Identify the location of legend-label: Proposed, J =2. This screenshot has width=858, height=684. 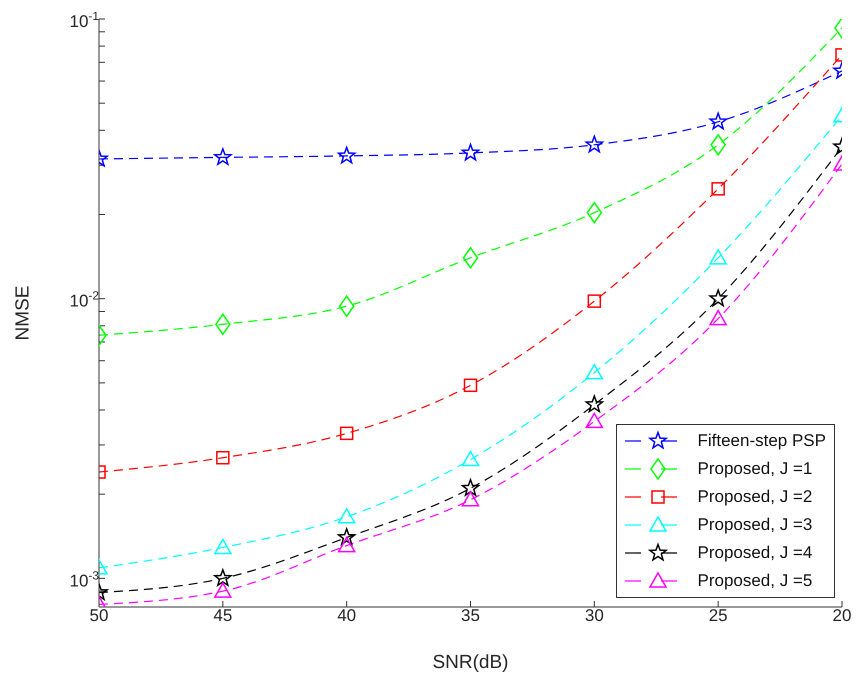
(754, 497).